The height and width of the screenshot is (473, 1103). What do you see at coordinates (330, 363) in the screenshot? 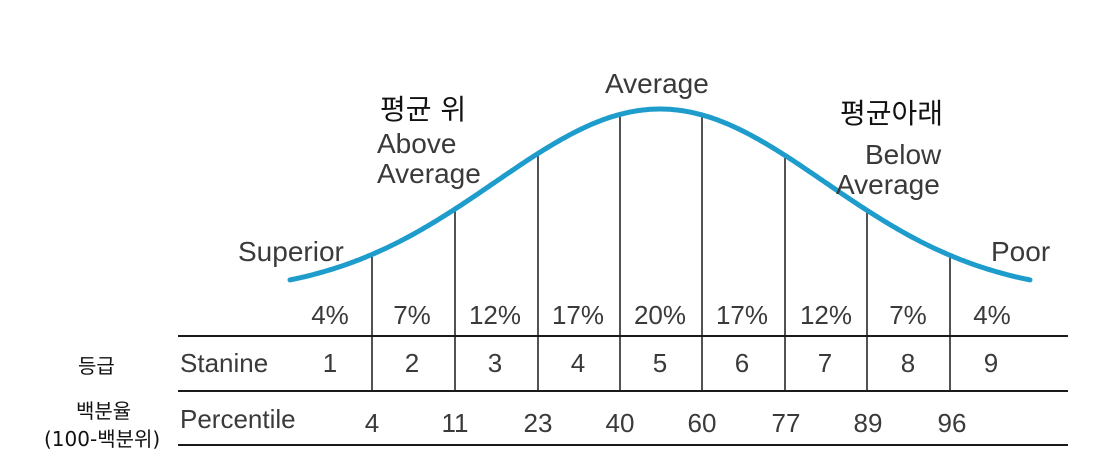
I see `stanine-value: 1` at bounding box center [330, 363].